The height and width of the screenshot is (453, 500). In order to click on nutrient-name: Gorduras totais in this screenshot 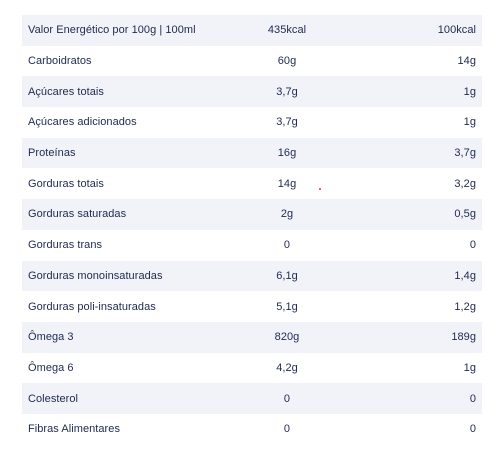, I will do `click(66, 183)`.